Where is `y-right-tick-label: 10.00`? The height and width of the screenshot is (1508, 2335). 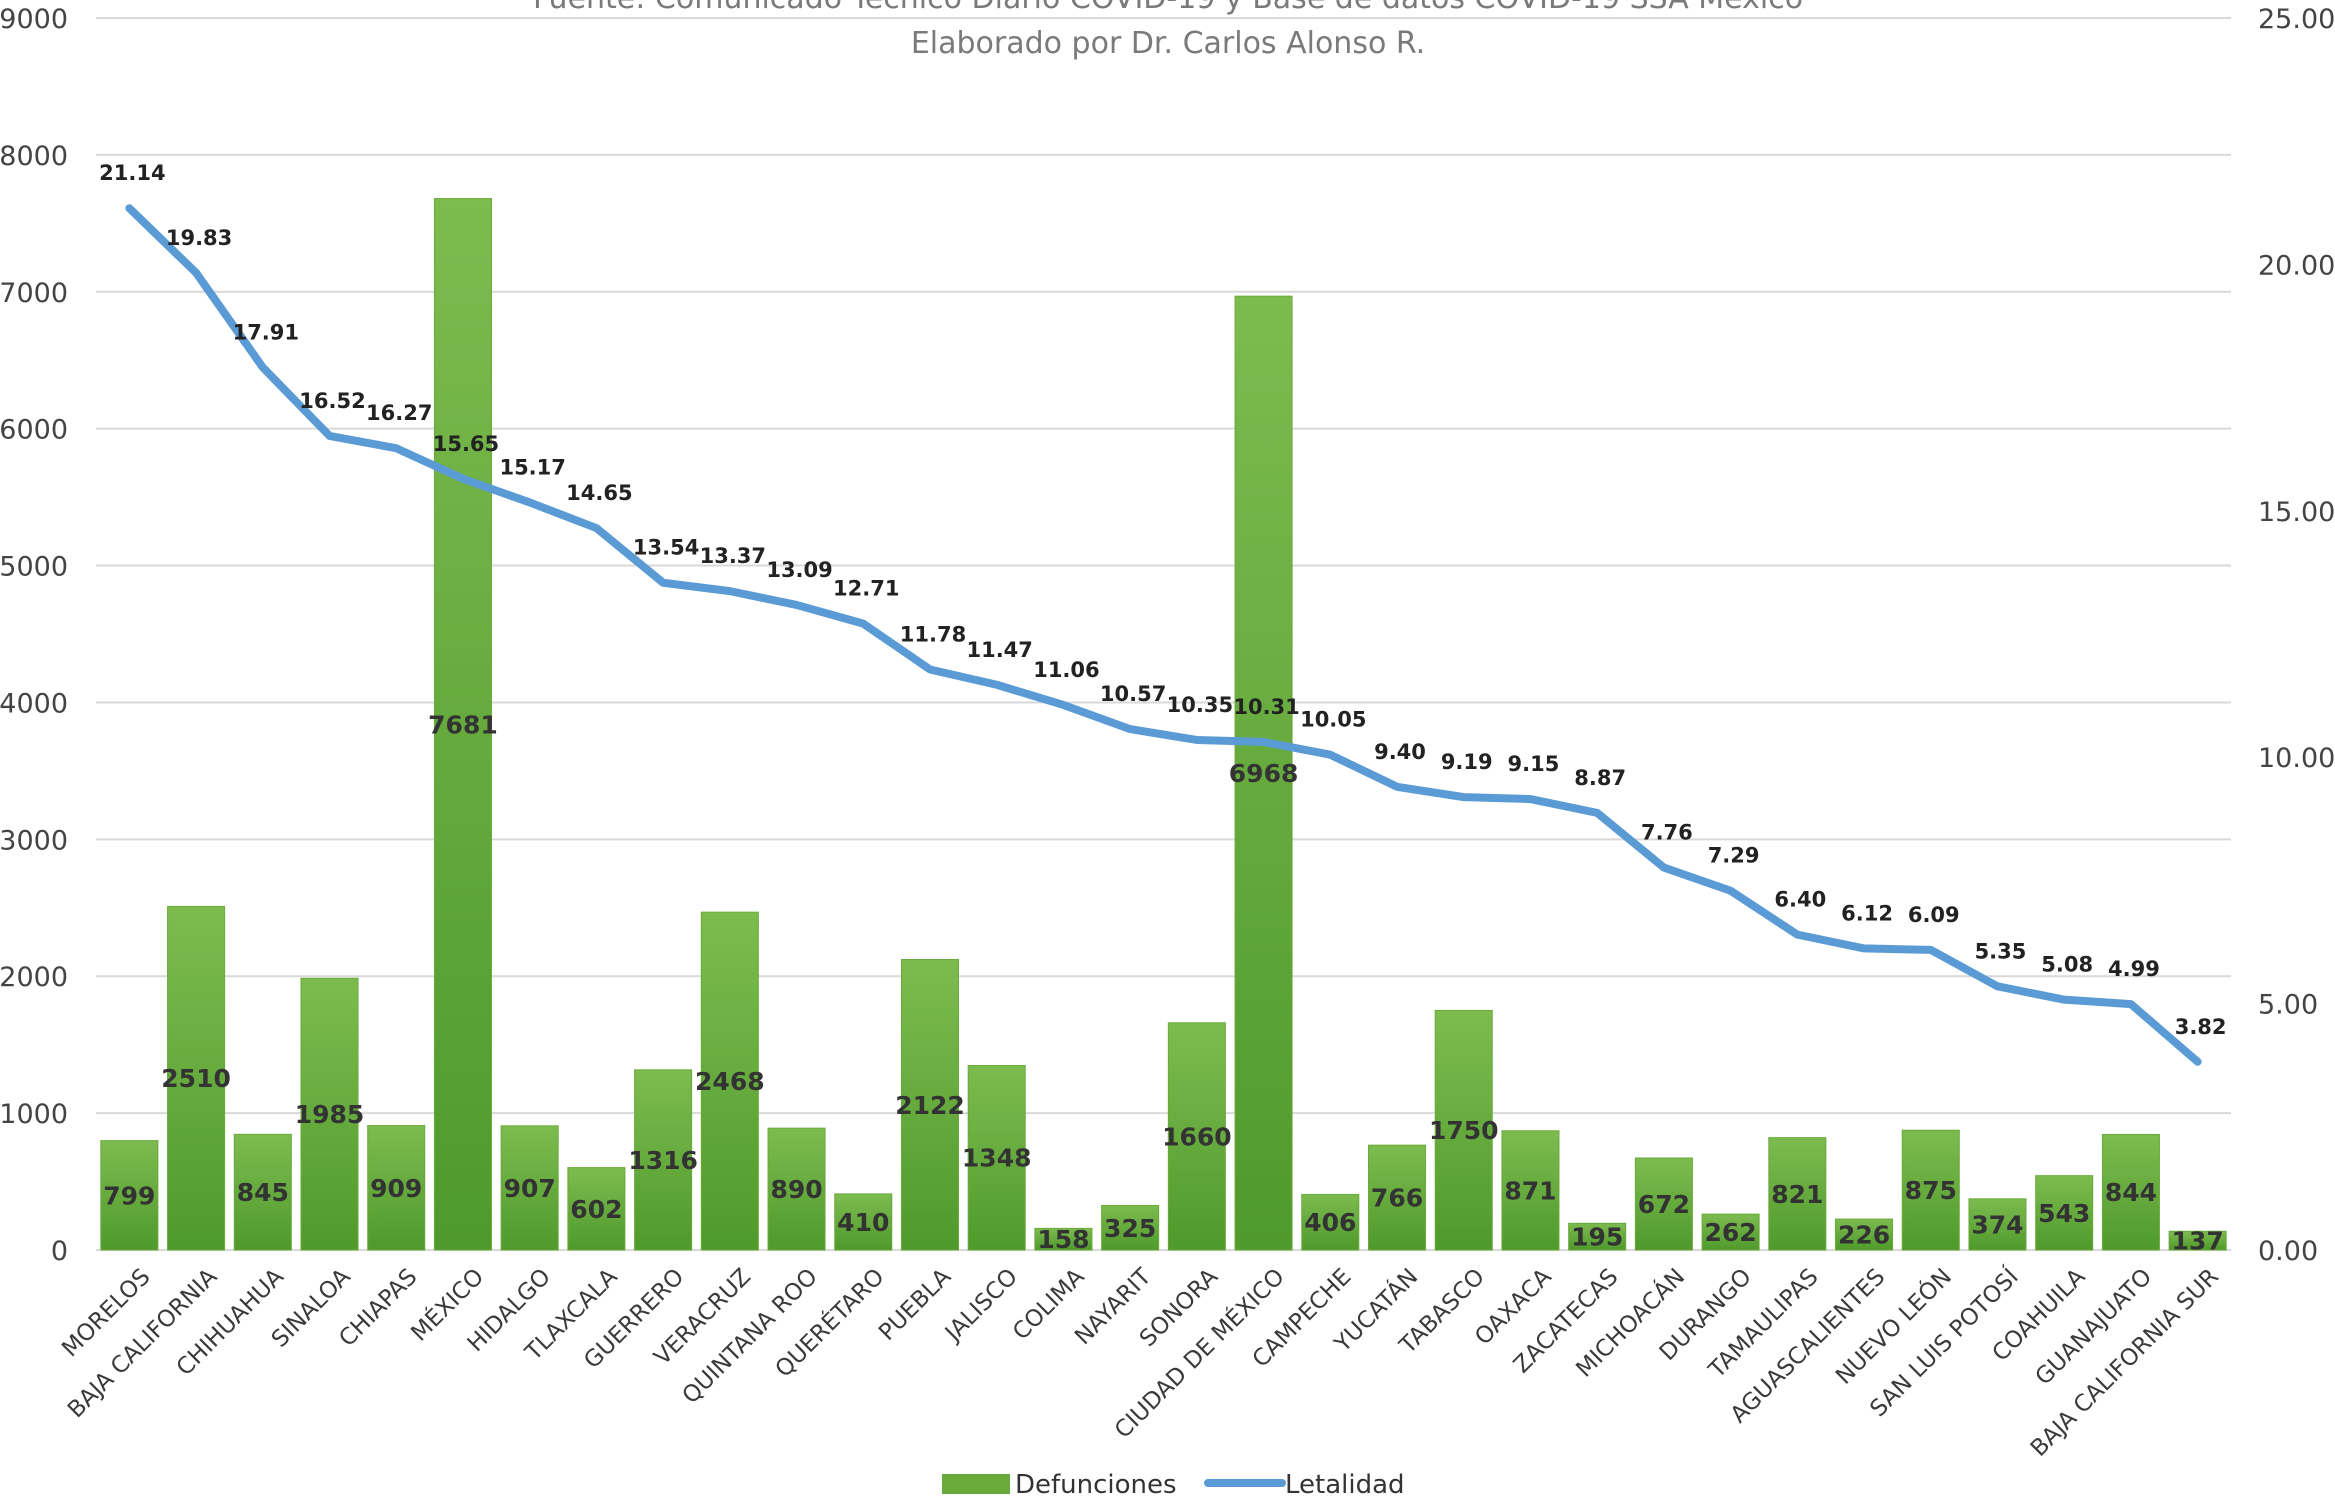
y-right-tick-label: 10.00 is located at coordinates (2296, 758).